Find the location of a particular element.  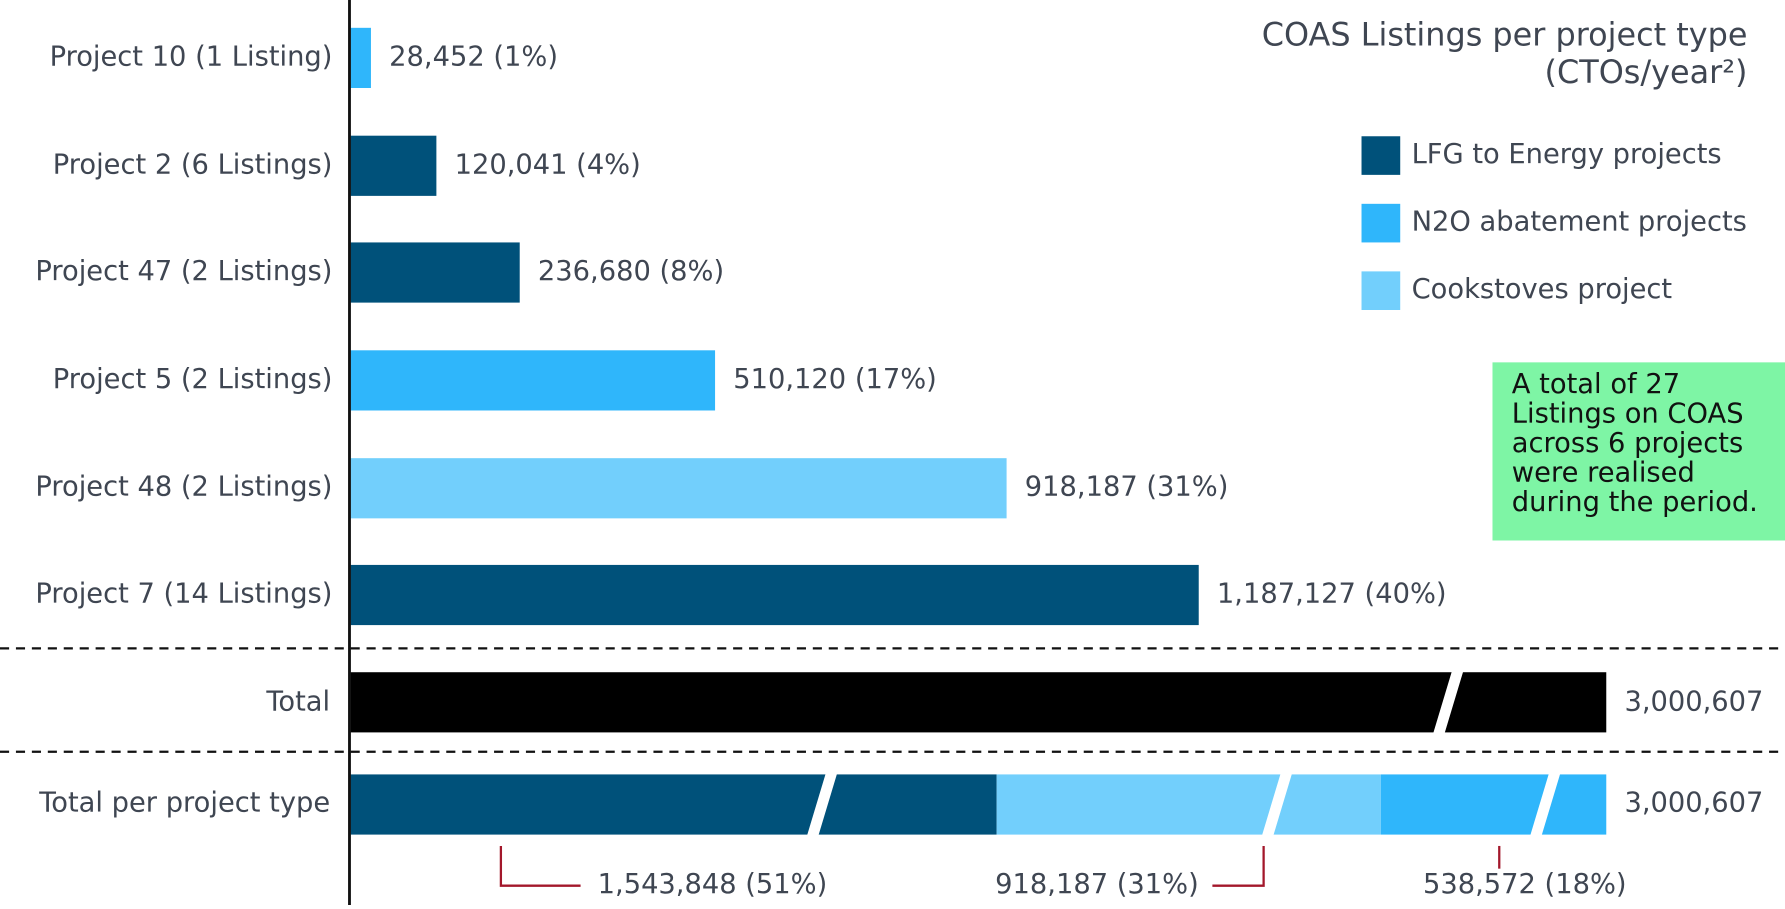

category-label: Total is located at coordinates (297, 701).